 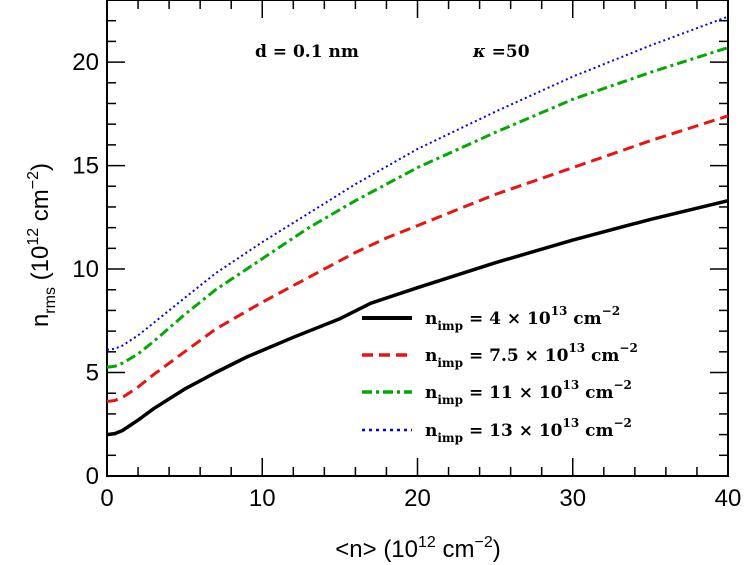 What do you see at coordinates (262, 498) in the screenshot?
I see `x-tick-label: 10` at bounding box center [262, 498].